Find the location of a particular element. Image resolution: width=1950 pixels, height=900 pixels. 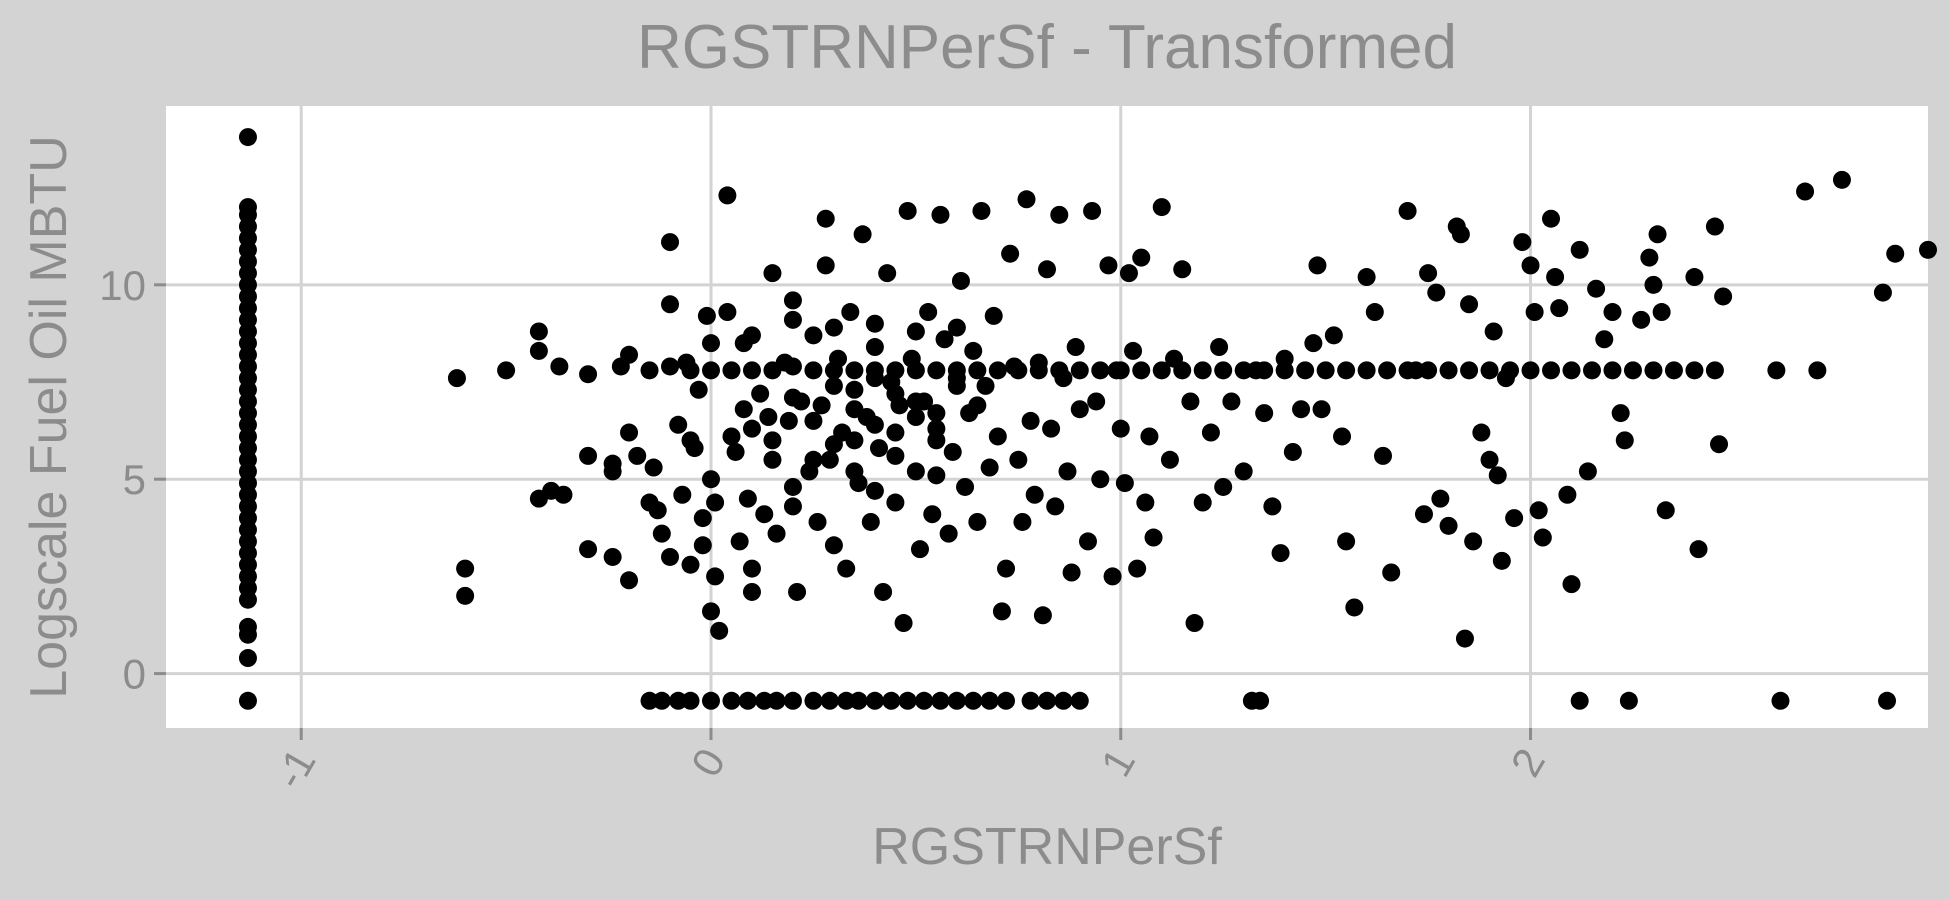

x-tick-label: 2 is located at coordinates (1528, 763).